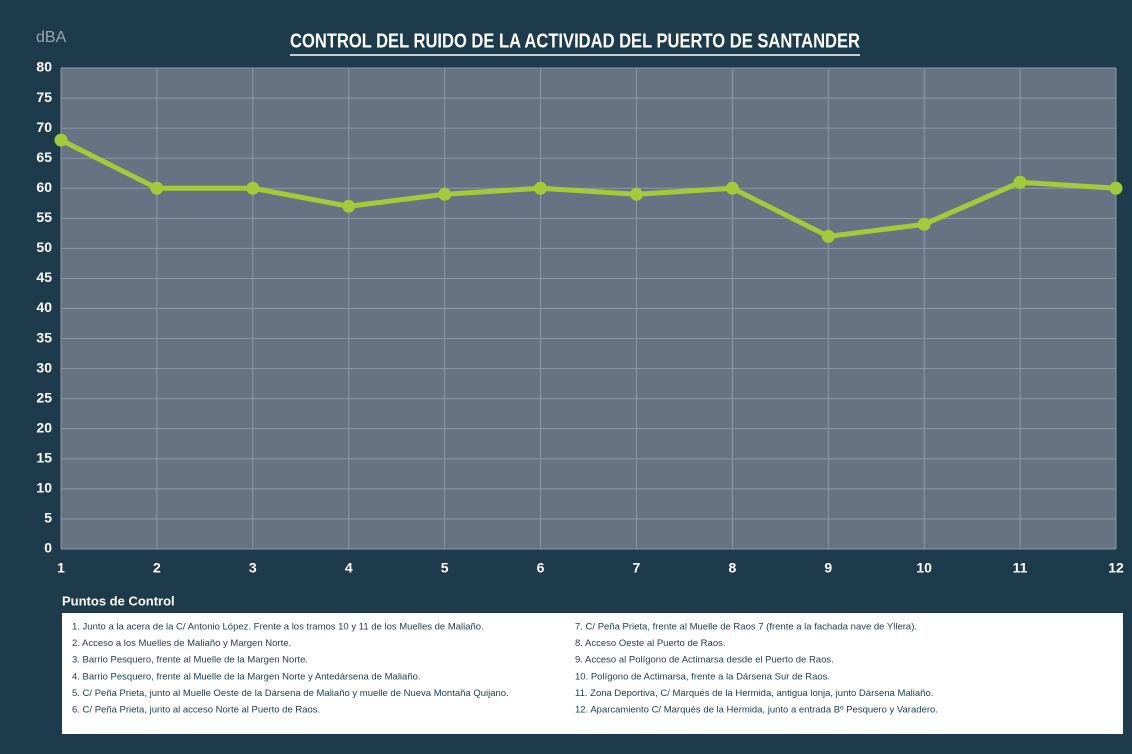  I want to click on y-tick-label: 35, so click(44, 337).